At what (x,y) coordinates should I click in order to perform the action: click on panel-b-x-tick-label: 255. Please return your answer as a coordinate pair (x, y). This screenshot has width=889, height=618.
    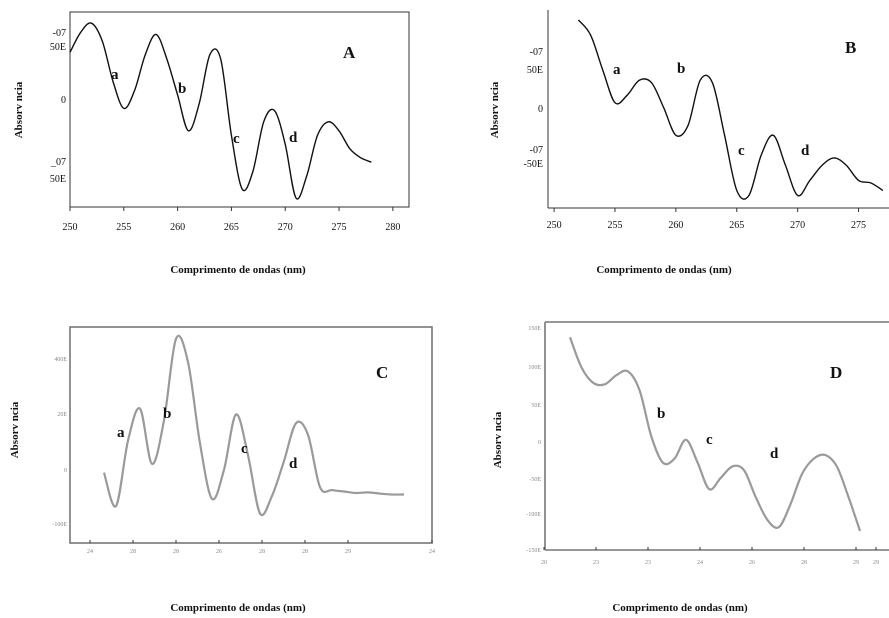
    Looking at the image, I should click on (614, 225).